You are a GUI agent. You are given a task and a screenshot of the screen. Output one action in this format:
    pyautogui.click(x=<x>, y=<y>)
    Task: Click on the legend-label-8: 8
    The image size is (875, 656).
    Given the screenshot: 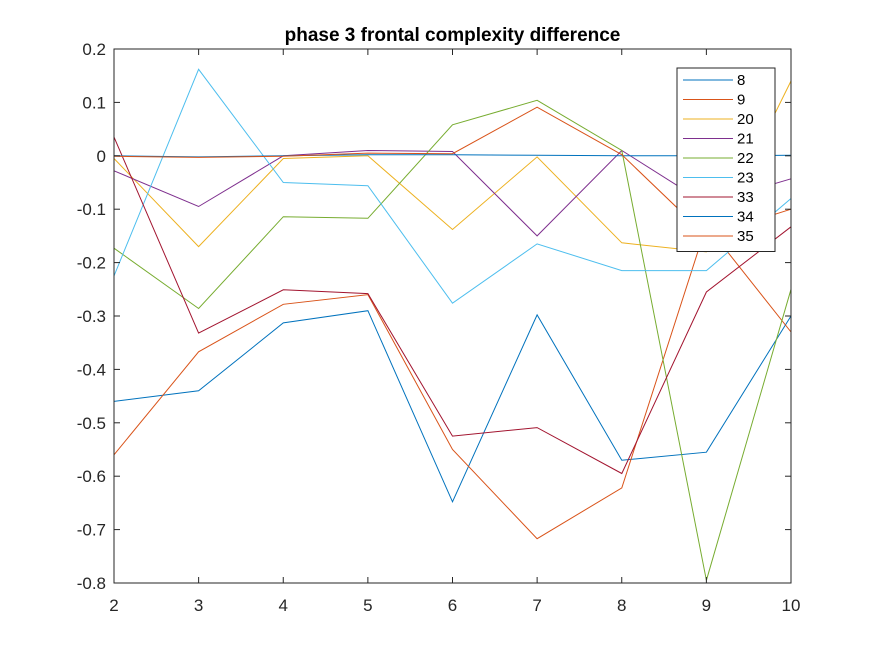 What is the action you would take?
    pyautogui.click(x=741, y=80)
    